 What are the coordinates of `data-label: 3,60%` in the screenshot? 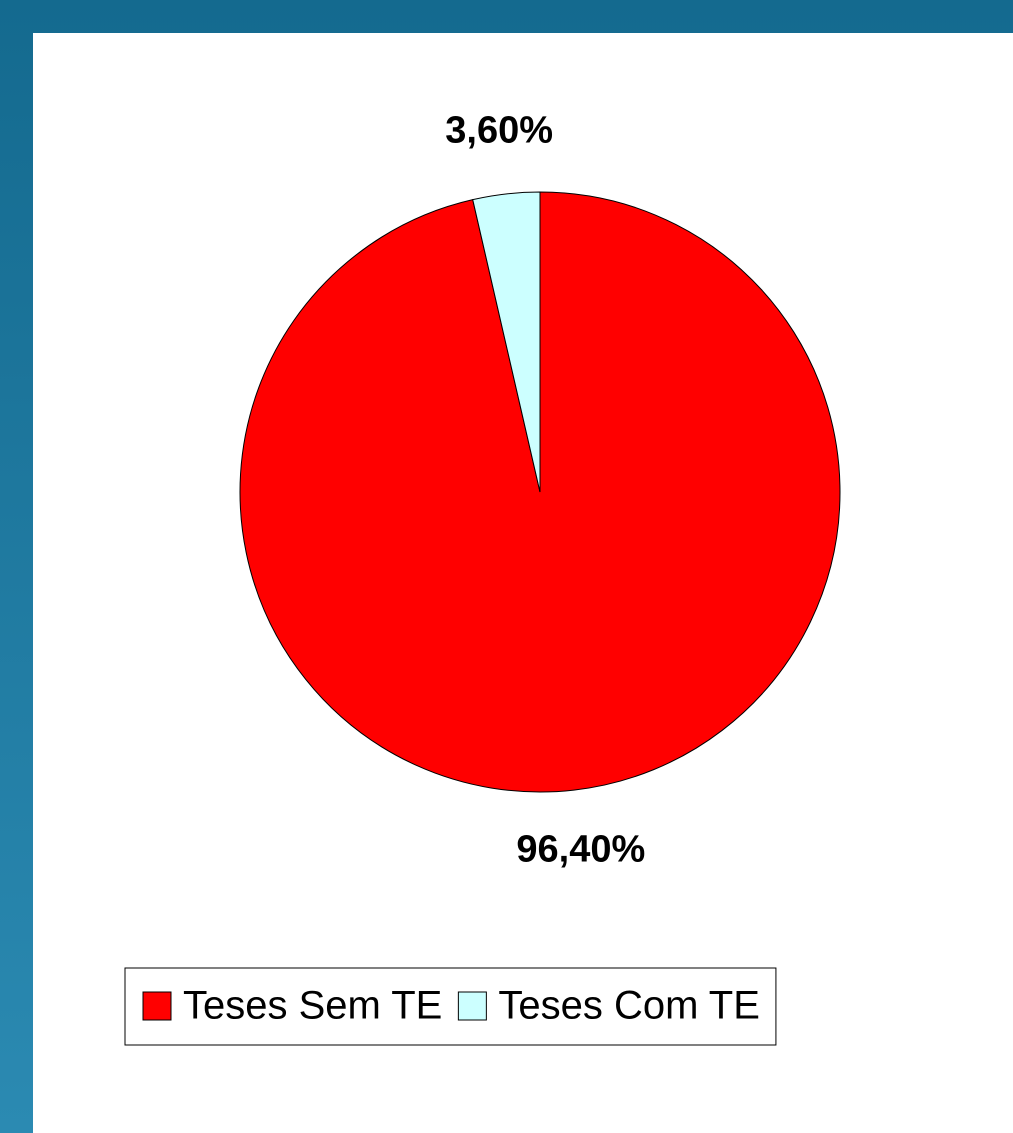 It's located at (499, 130).